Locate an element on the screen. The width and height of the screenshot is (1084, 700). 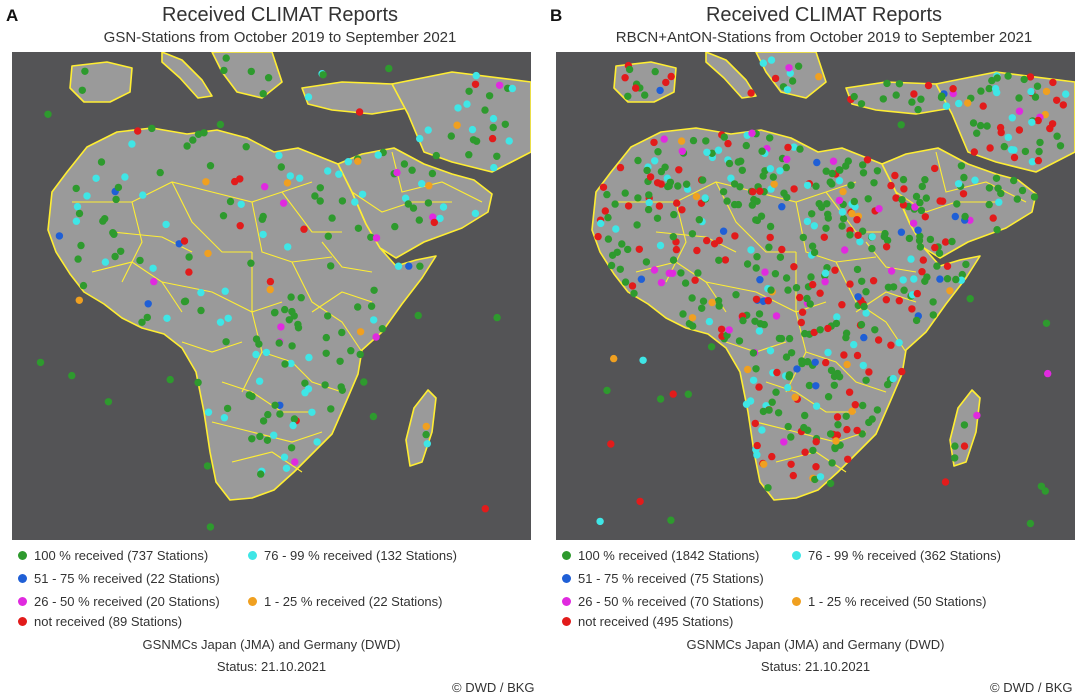
legend-dot is located at coordinates (566, 601).